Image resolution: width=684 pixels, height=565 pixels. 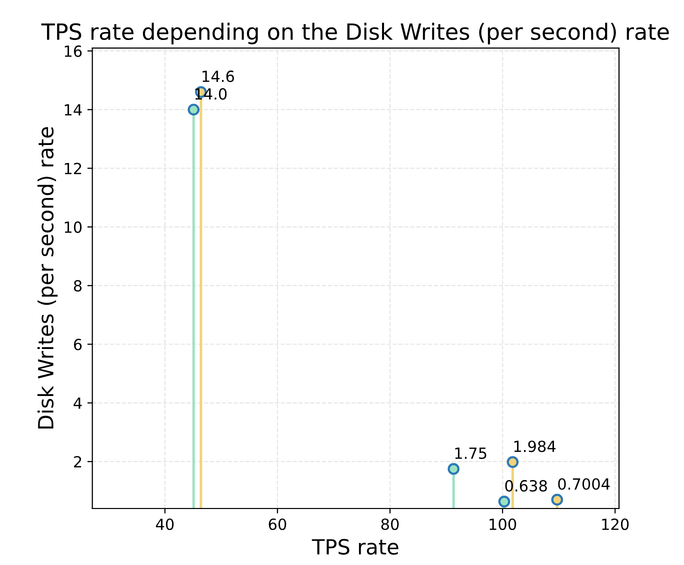 What do you see at coordinates (78, 403) in the screenshot?
I see `y-tick-label: 4` at bounding box center [78, 403].